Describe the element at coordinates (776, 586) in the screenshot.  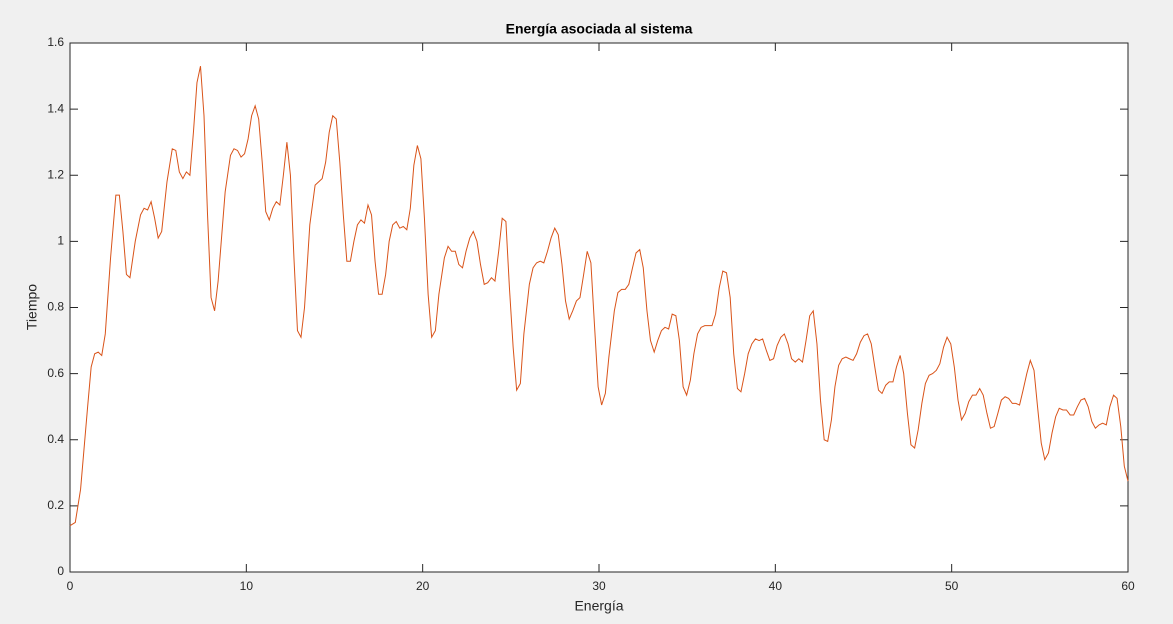
I see `x-tick-label: 40` at that location.